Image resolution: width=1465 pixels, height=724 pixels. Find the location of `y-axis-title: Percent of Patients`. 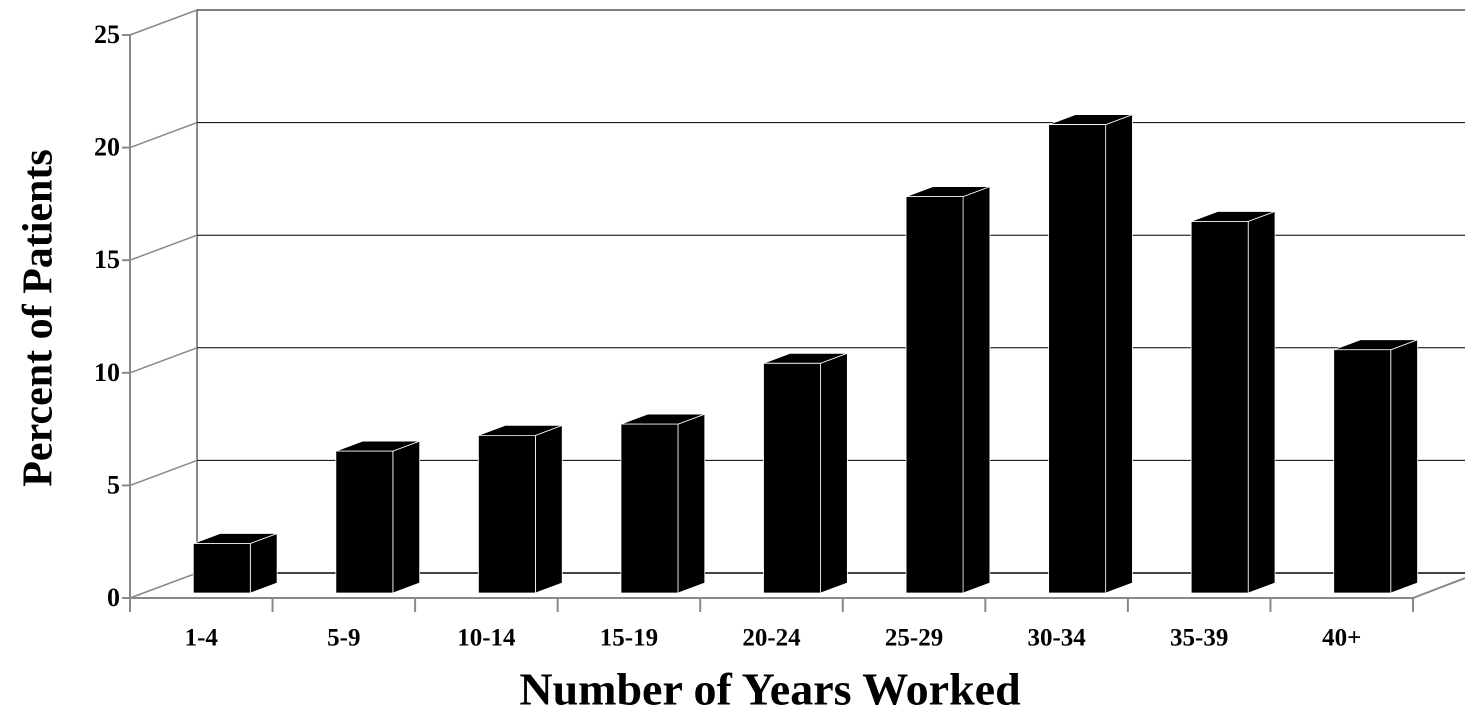

y-axis-title: Percent of Patients is located at coordinates (39, 317).